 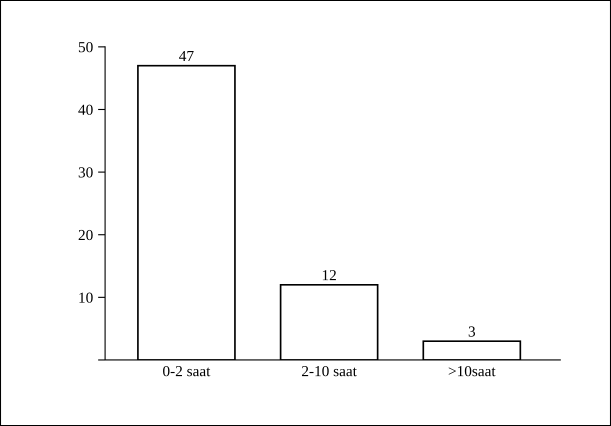 What do you see at coordinates (85, 235) in the screenshot?
I see `y-tick-label: 20` at bounding box center [85, 235].